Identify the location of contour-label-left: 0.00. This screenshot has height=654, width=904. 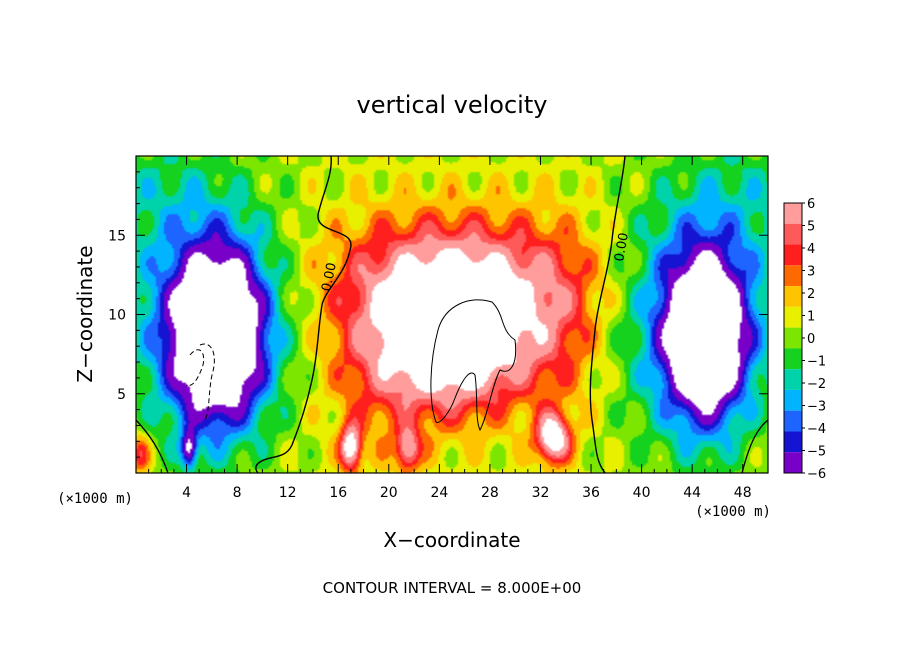
(329, 276).